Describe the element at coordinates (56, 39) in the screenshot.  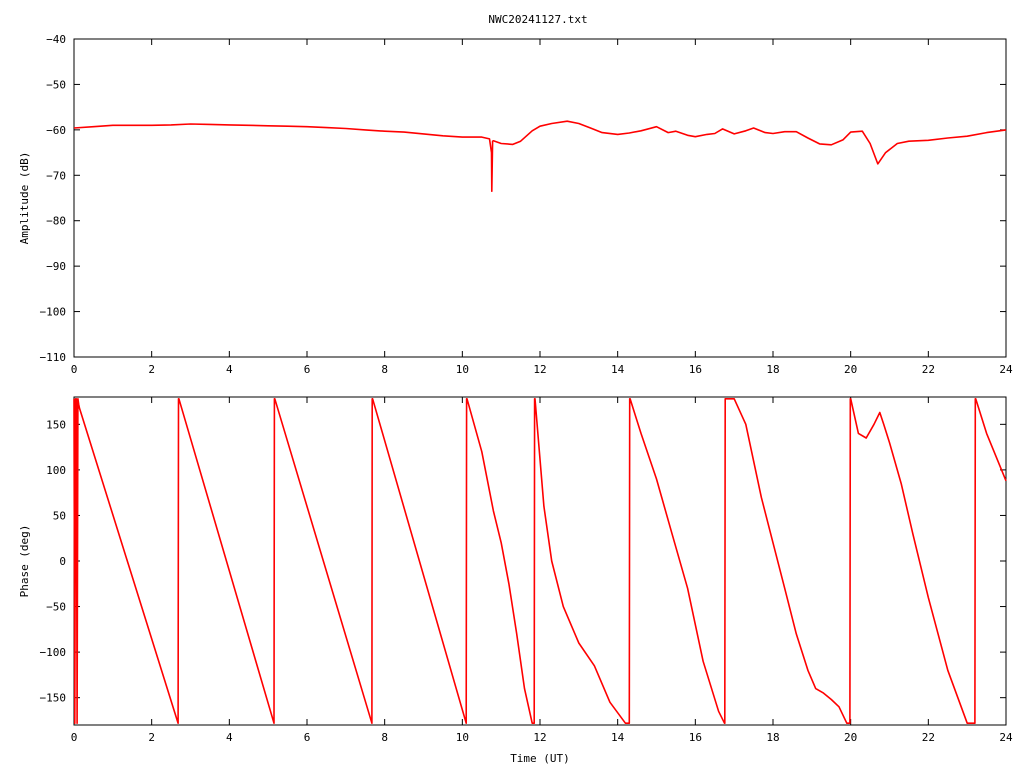
I see `amplitude-y-tick-label: −40` at that location.